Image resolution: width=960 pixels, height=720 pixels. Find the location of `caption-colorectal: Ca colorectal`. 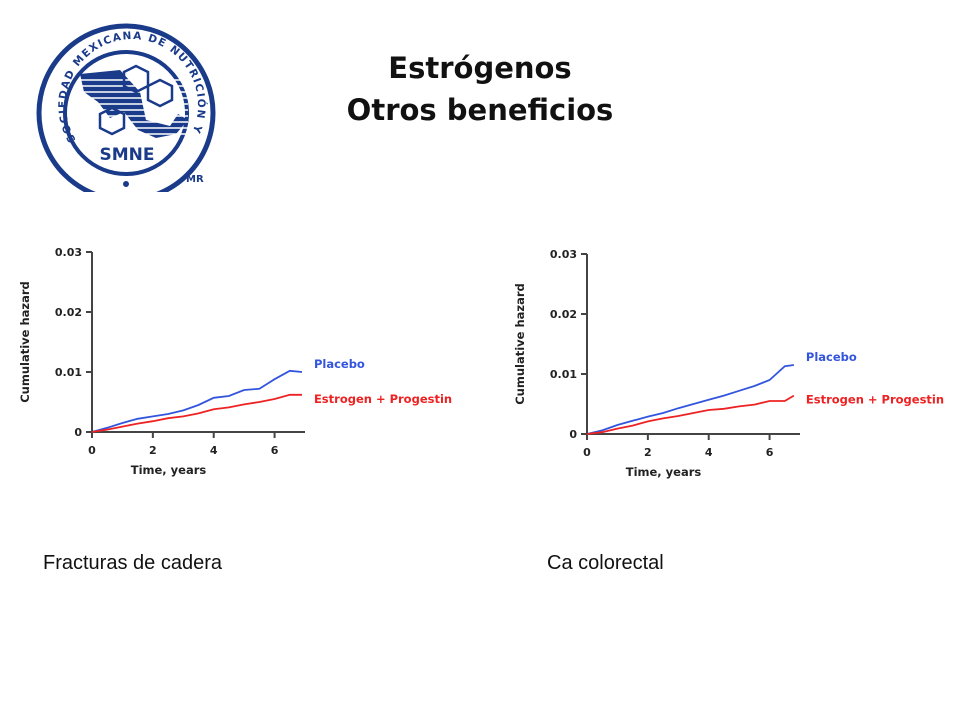

caption-colorectal: Ca colorectal is located at coordinates (605, 563).